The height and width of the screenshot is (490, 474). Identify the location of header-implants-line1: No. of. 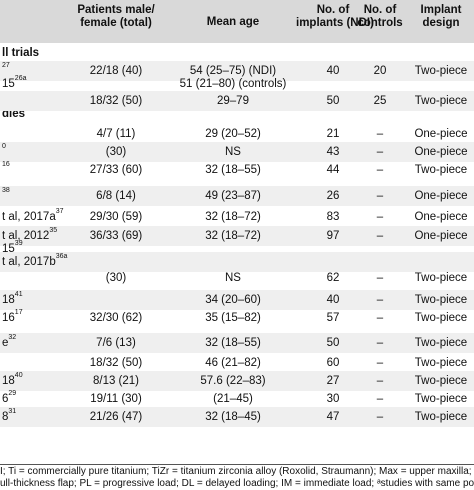
(333, 10).